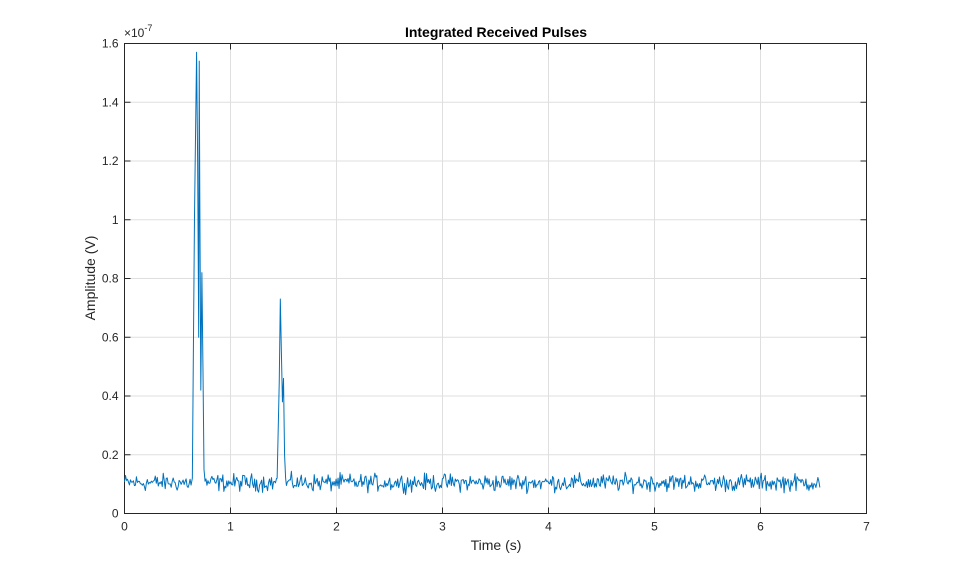 The image size is (959, 577). Describe the element at coordinates (495, 527) in the screenshot. I see `x-tick-labels: 0 1 2 3 4 5 6 7` at that location.